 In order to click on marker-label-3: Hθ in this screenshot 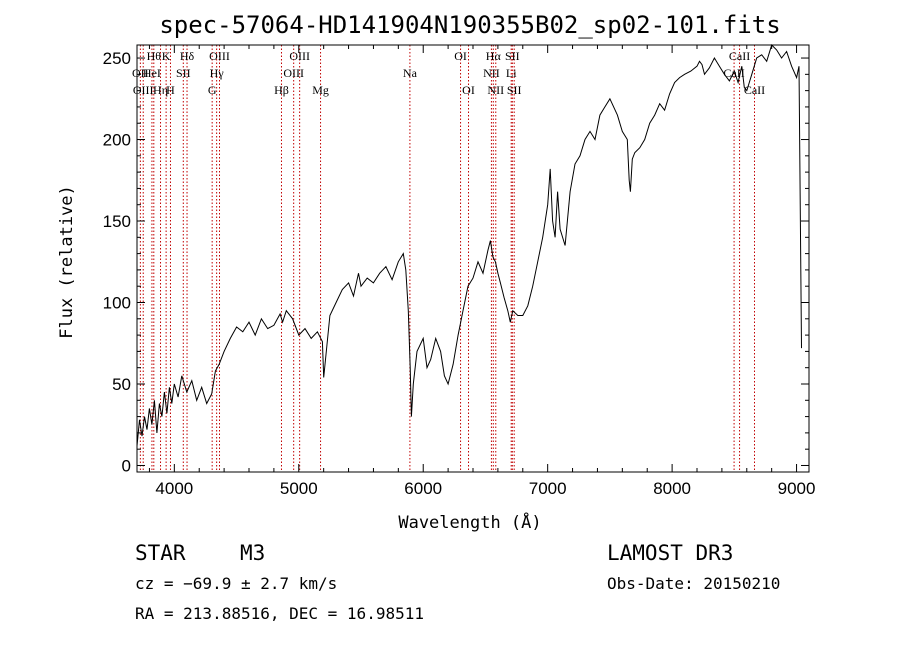, I will do `click(154, 56)`.